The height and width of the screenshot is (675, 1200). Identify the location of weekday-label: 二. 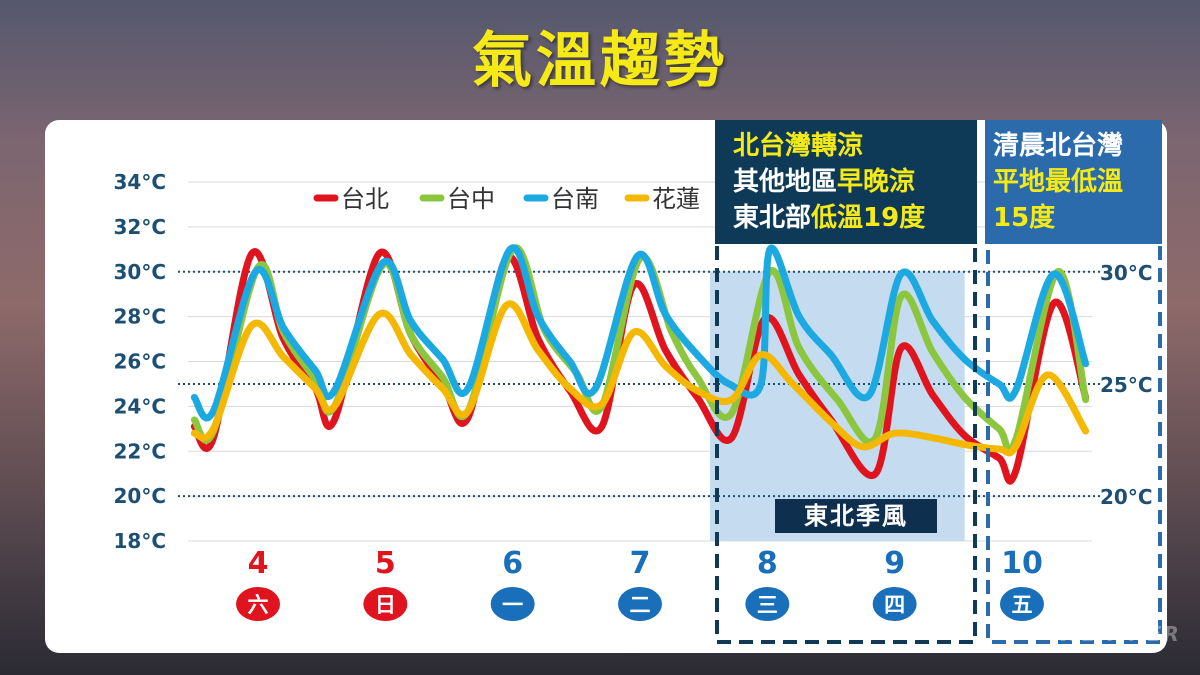
(640, 605).